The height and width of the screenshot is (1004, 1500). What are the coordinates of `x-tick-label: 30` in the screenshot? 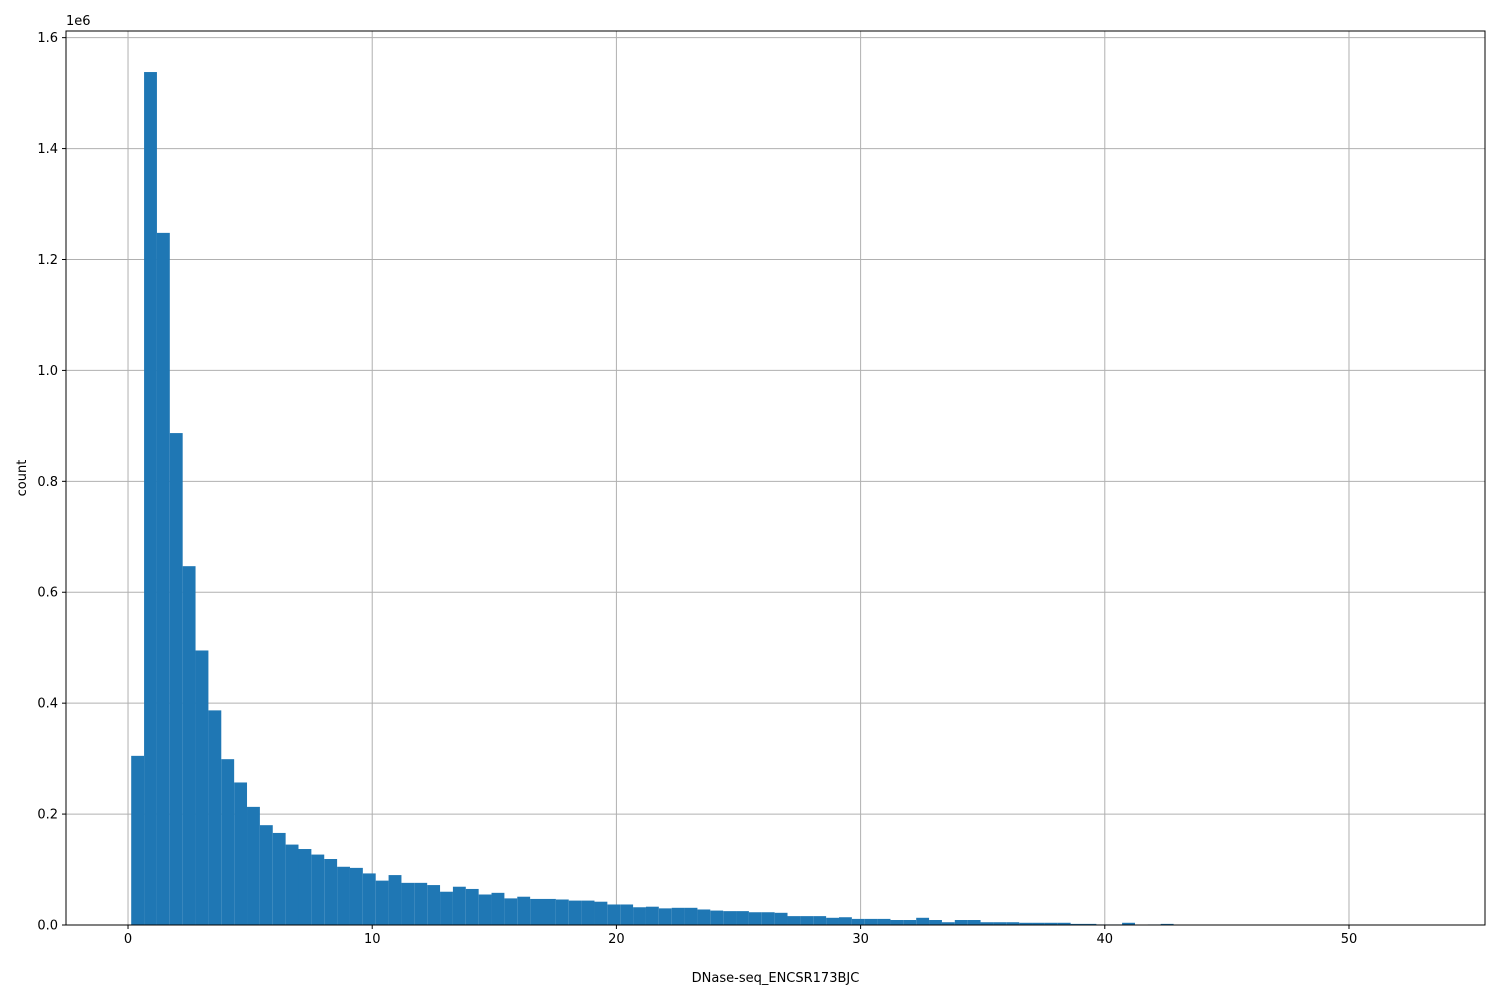 It's located at (860, 939).